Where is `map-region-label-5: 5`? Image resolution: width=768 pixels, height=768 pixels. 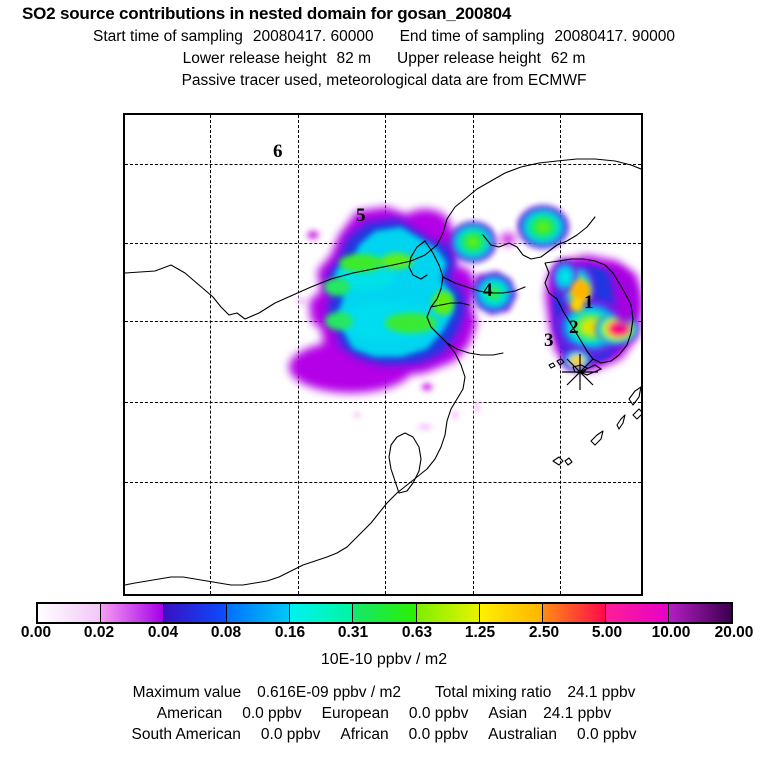 map-region-label-5: 5 is located at coordinates (361, 215).